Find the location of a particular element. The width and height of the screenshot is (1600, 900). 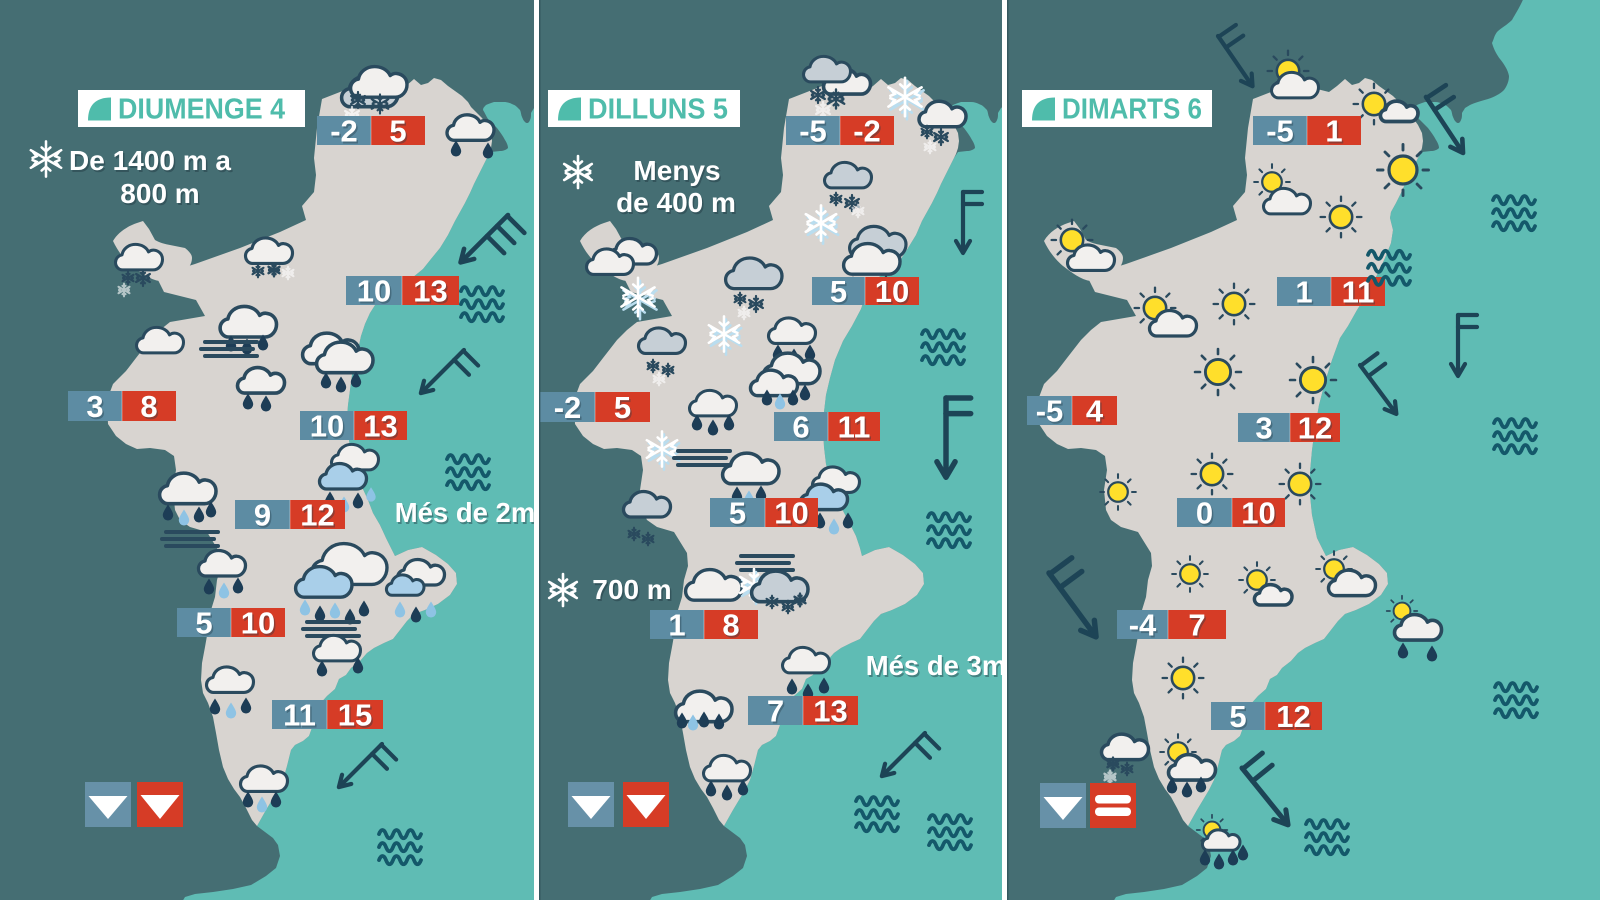

svg-text: DILLUNS 5 is located at coordinates (658, 110).